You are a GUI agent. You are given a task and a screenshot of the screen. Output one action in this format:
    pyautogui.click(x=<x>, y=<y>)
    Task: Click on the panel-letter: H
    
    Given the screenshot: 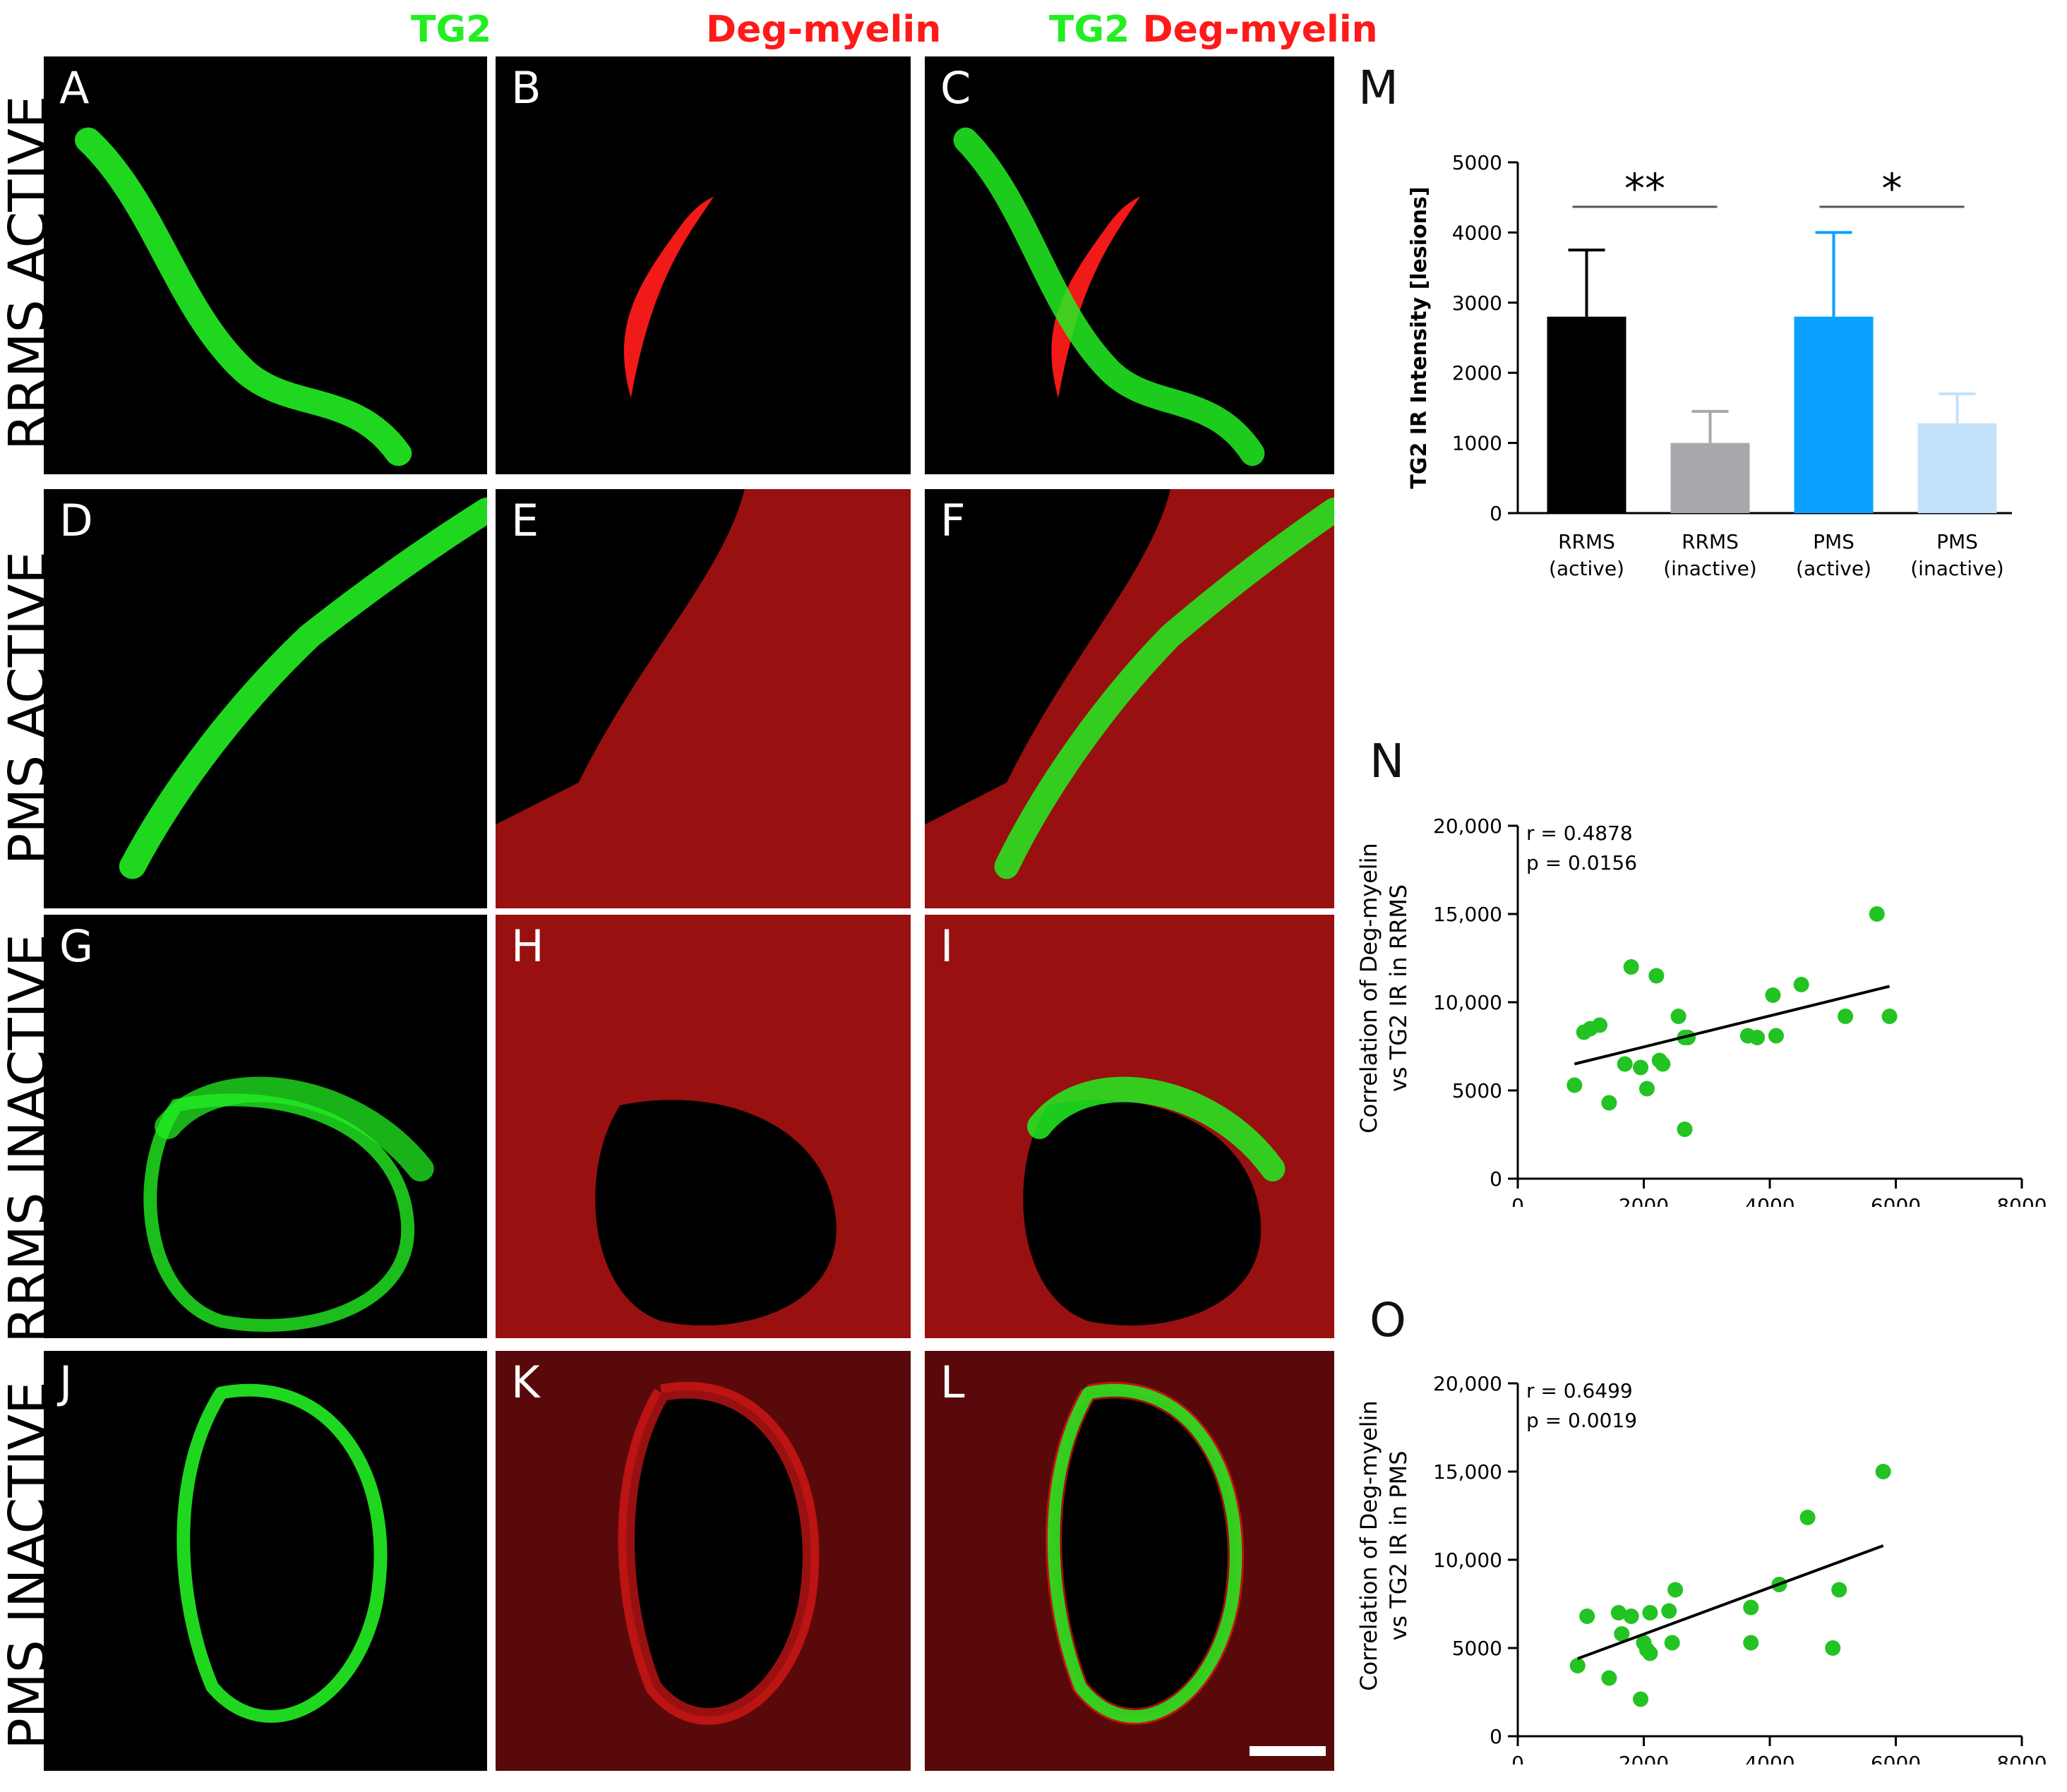 What is the action you would take?
    pyautogui.click(x=527, y=946)
    